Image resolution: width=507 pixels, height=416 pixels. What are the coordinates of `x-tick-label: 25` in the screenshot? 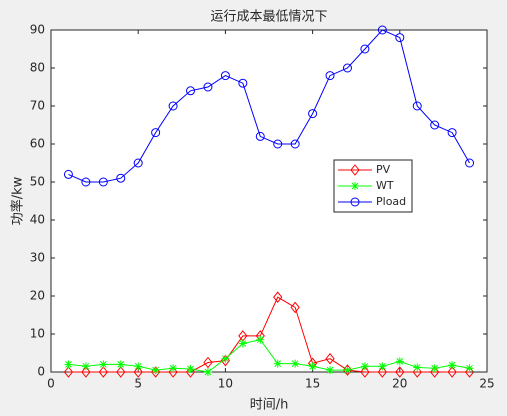 It's located at (486, 384).